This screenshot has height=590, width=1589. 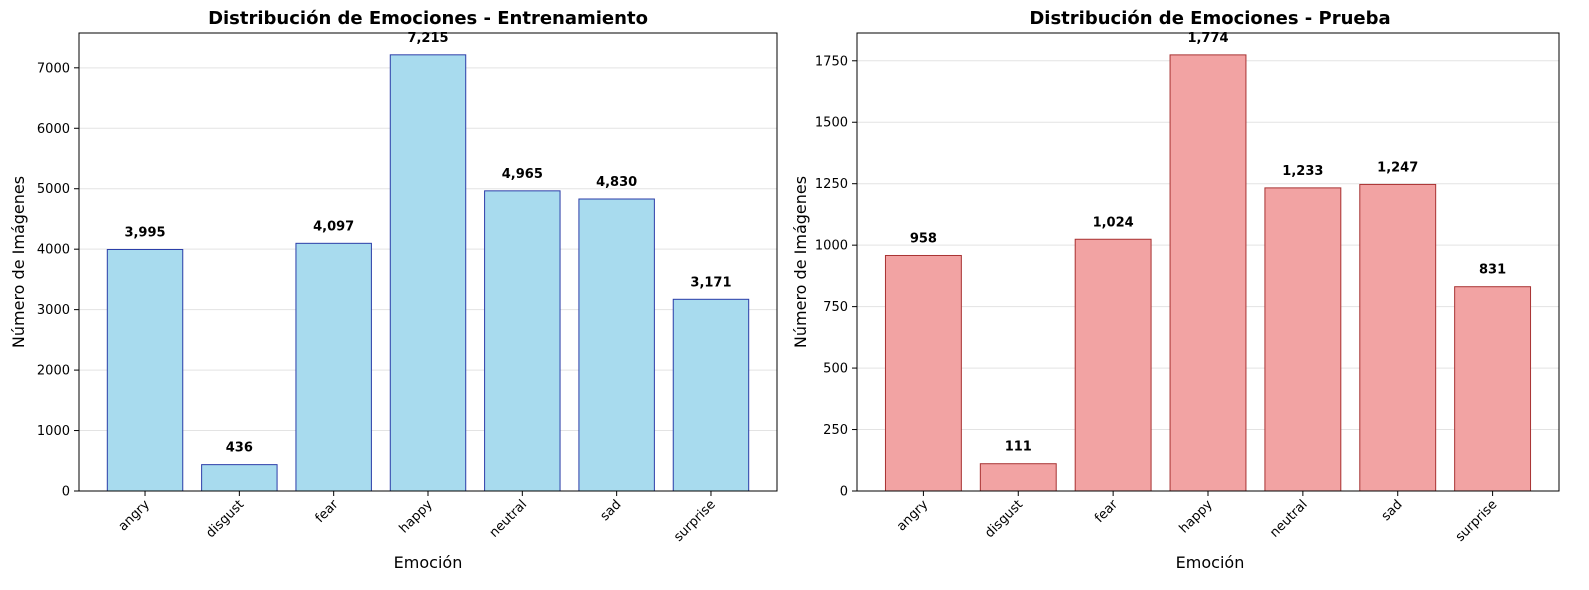 What do you see at coordinates (835, 369) in the screenshot?
I see `y-tick-label: 500` at bounding box center [835, 369].